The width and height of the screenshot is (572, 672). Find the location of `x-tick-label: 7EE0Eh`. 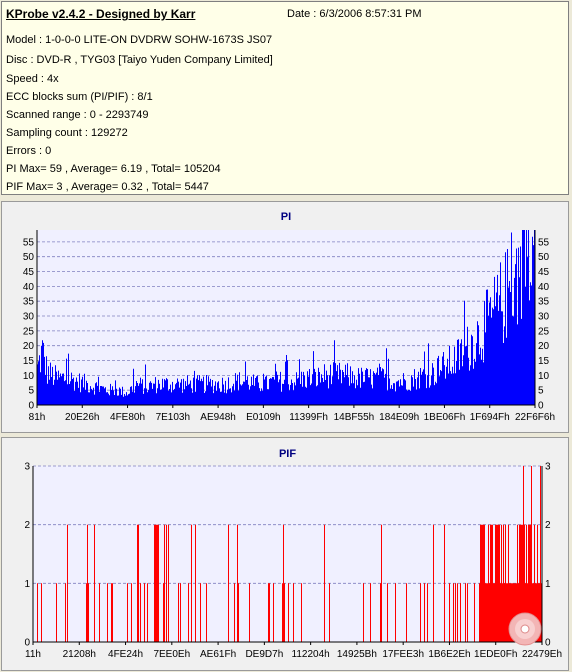

x-tick-label: 7EE0Eh is located at coordinates (171, 654).